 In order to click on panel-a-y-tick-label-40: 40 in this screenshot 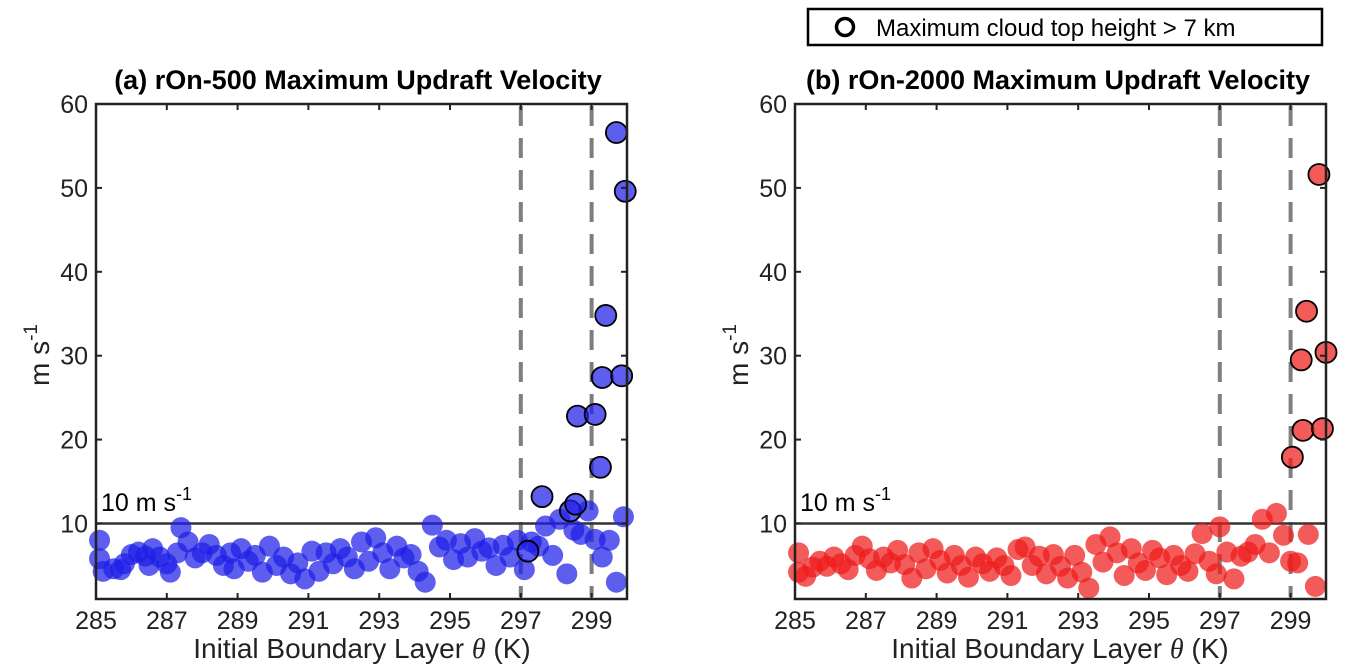, I will do `click(74, 273)`.